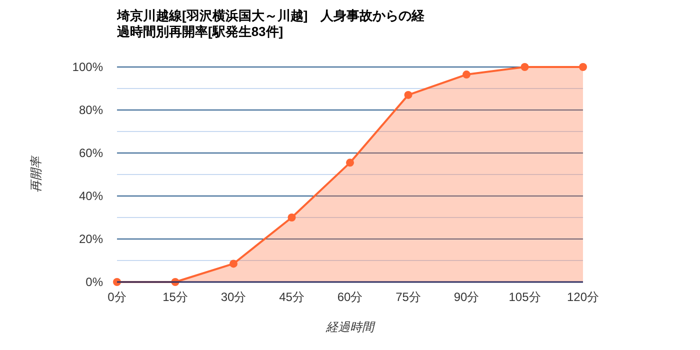 Image resolution: width=700 pixels, height=350 pixels. Describe the element at coordinates (91, 239) in the screenshot. I see `y-tick-label: 20%` at that location.